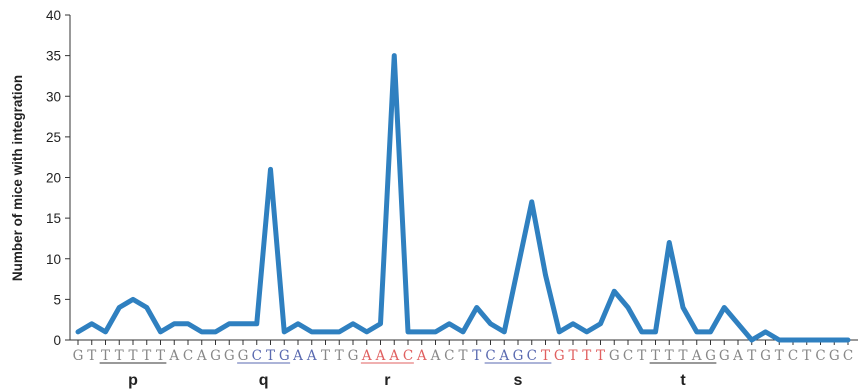  I want to click on y-tick-label: 20, so click(53, 178).